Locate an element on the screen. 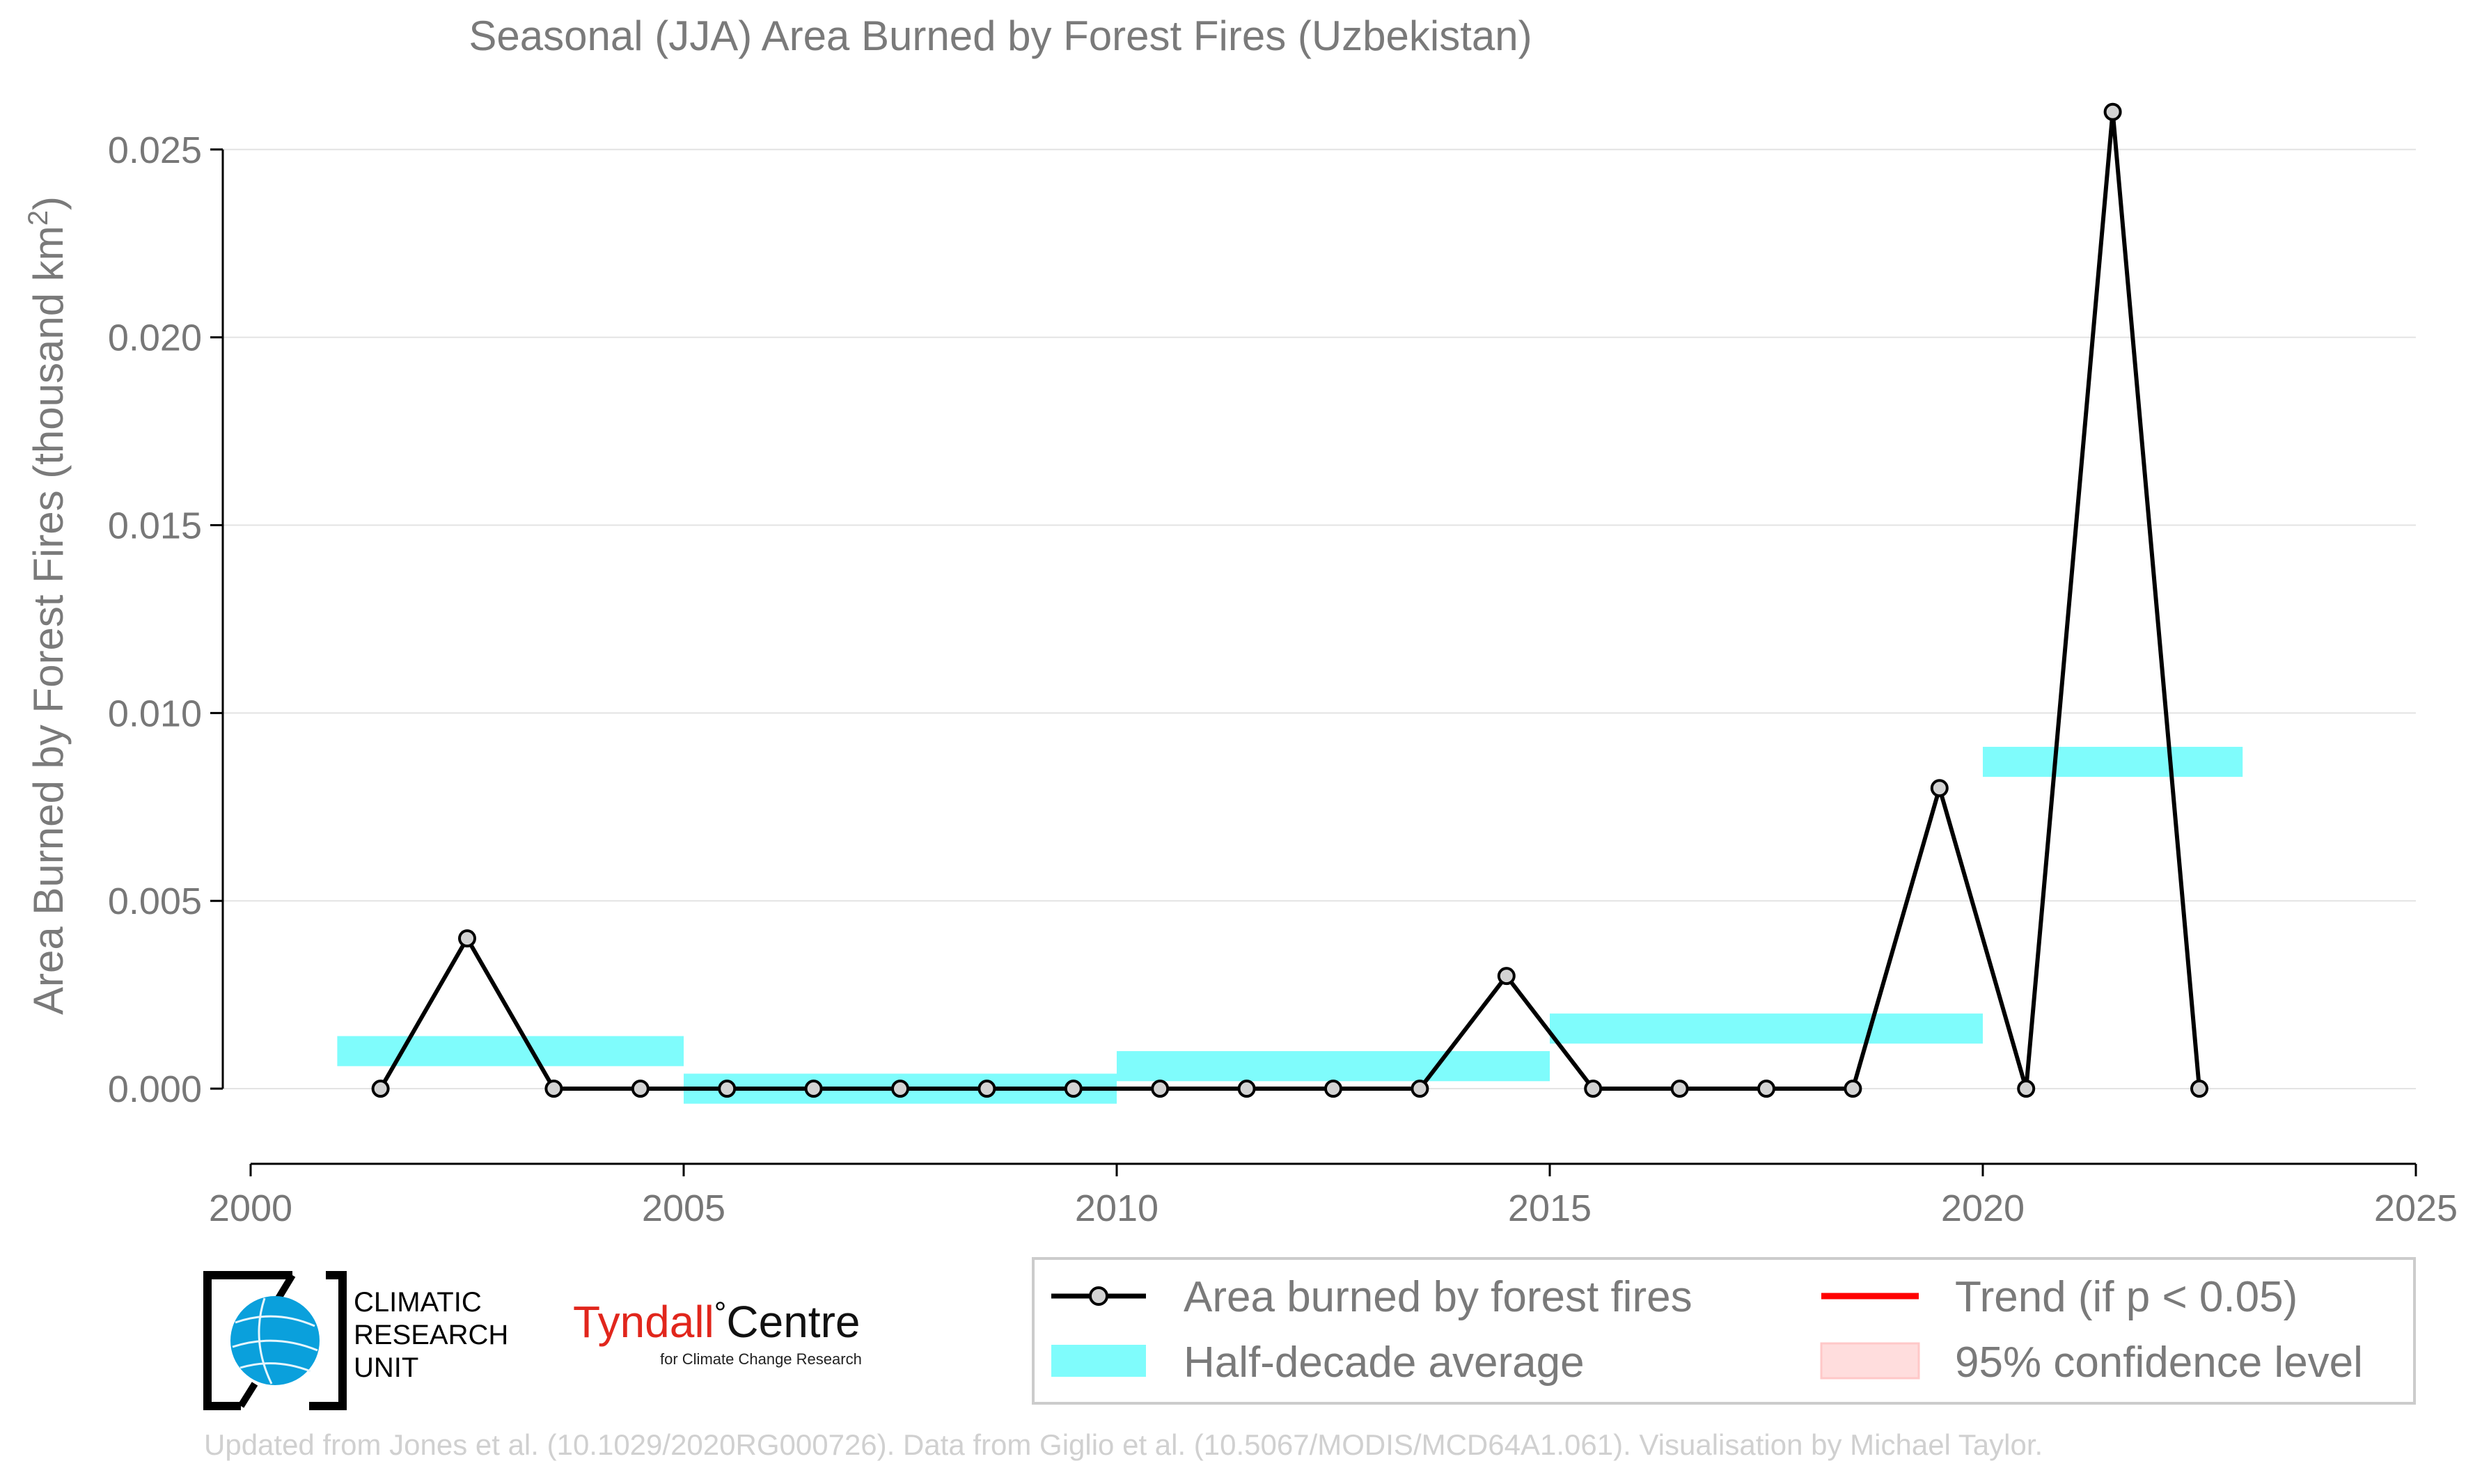 The height and width of the screenshot is (1484, 2482). x-tick-label: 2010 is located at coordinates (1116, 1208).